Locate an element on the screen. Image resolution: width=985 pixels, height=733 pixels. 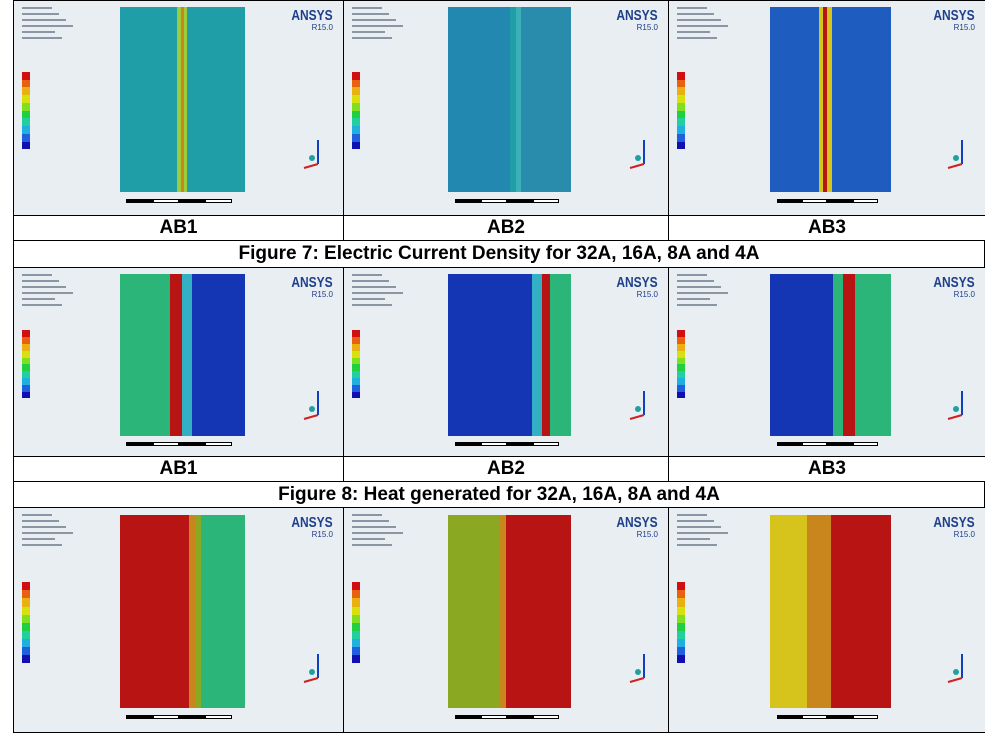
figure-image: ANSYS R15.0 is located at coordinates (178, 620).